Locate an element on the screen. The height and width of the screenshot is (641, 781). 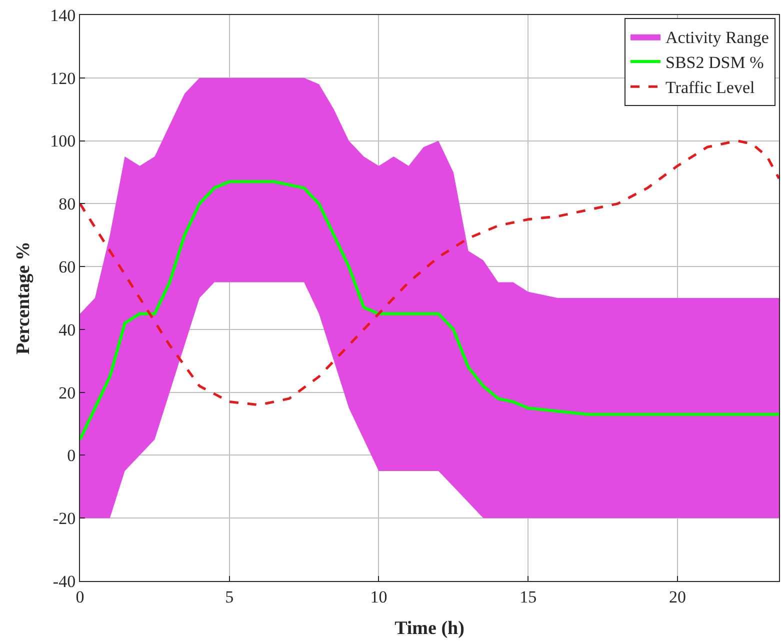
x-tick-label: 5 is located at coordinates (229, 596).